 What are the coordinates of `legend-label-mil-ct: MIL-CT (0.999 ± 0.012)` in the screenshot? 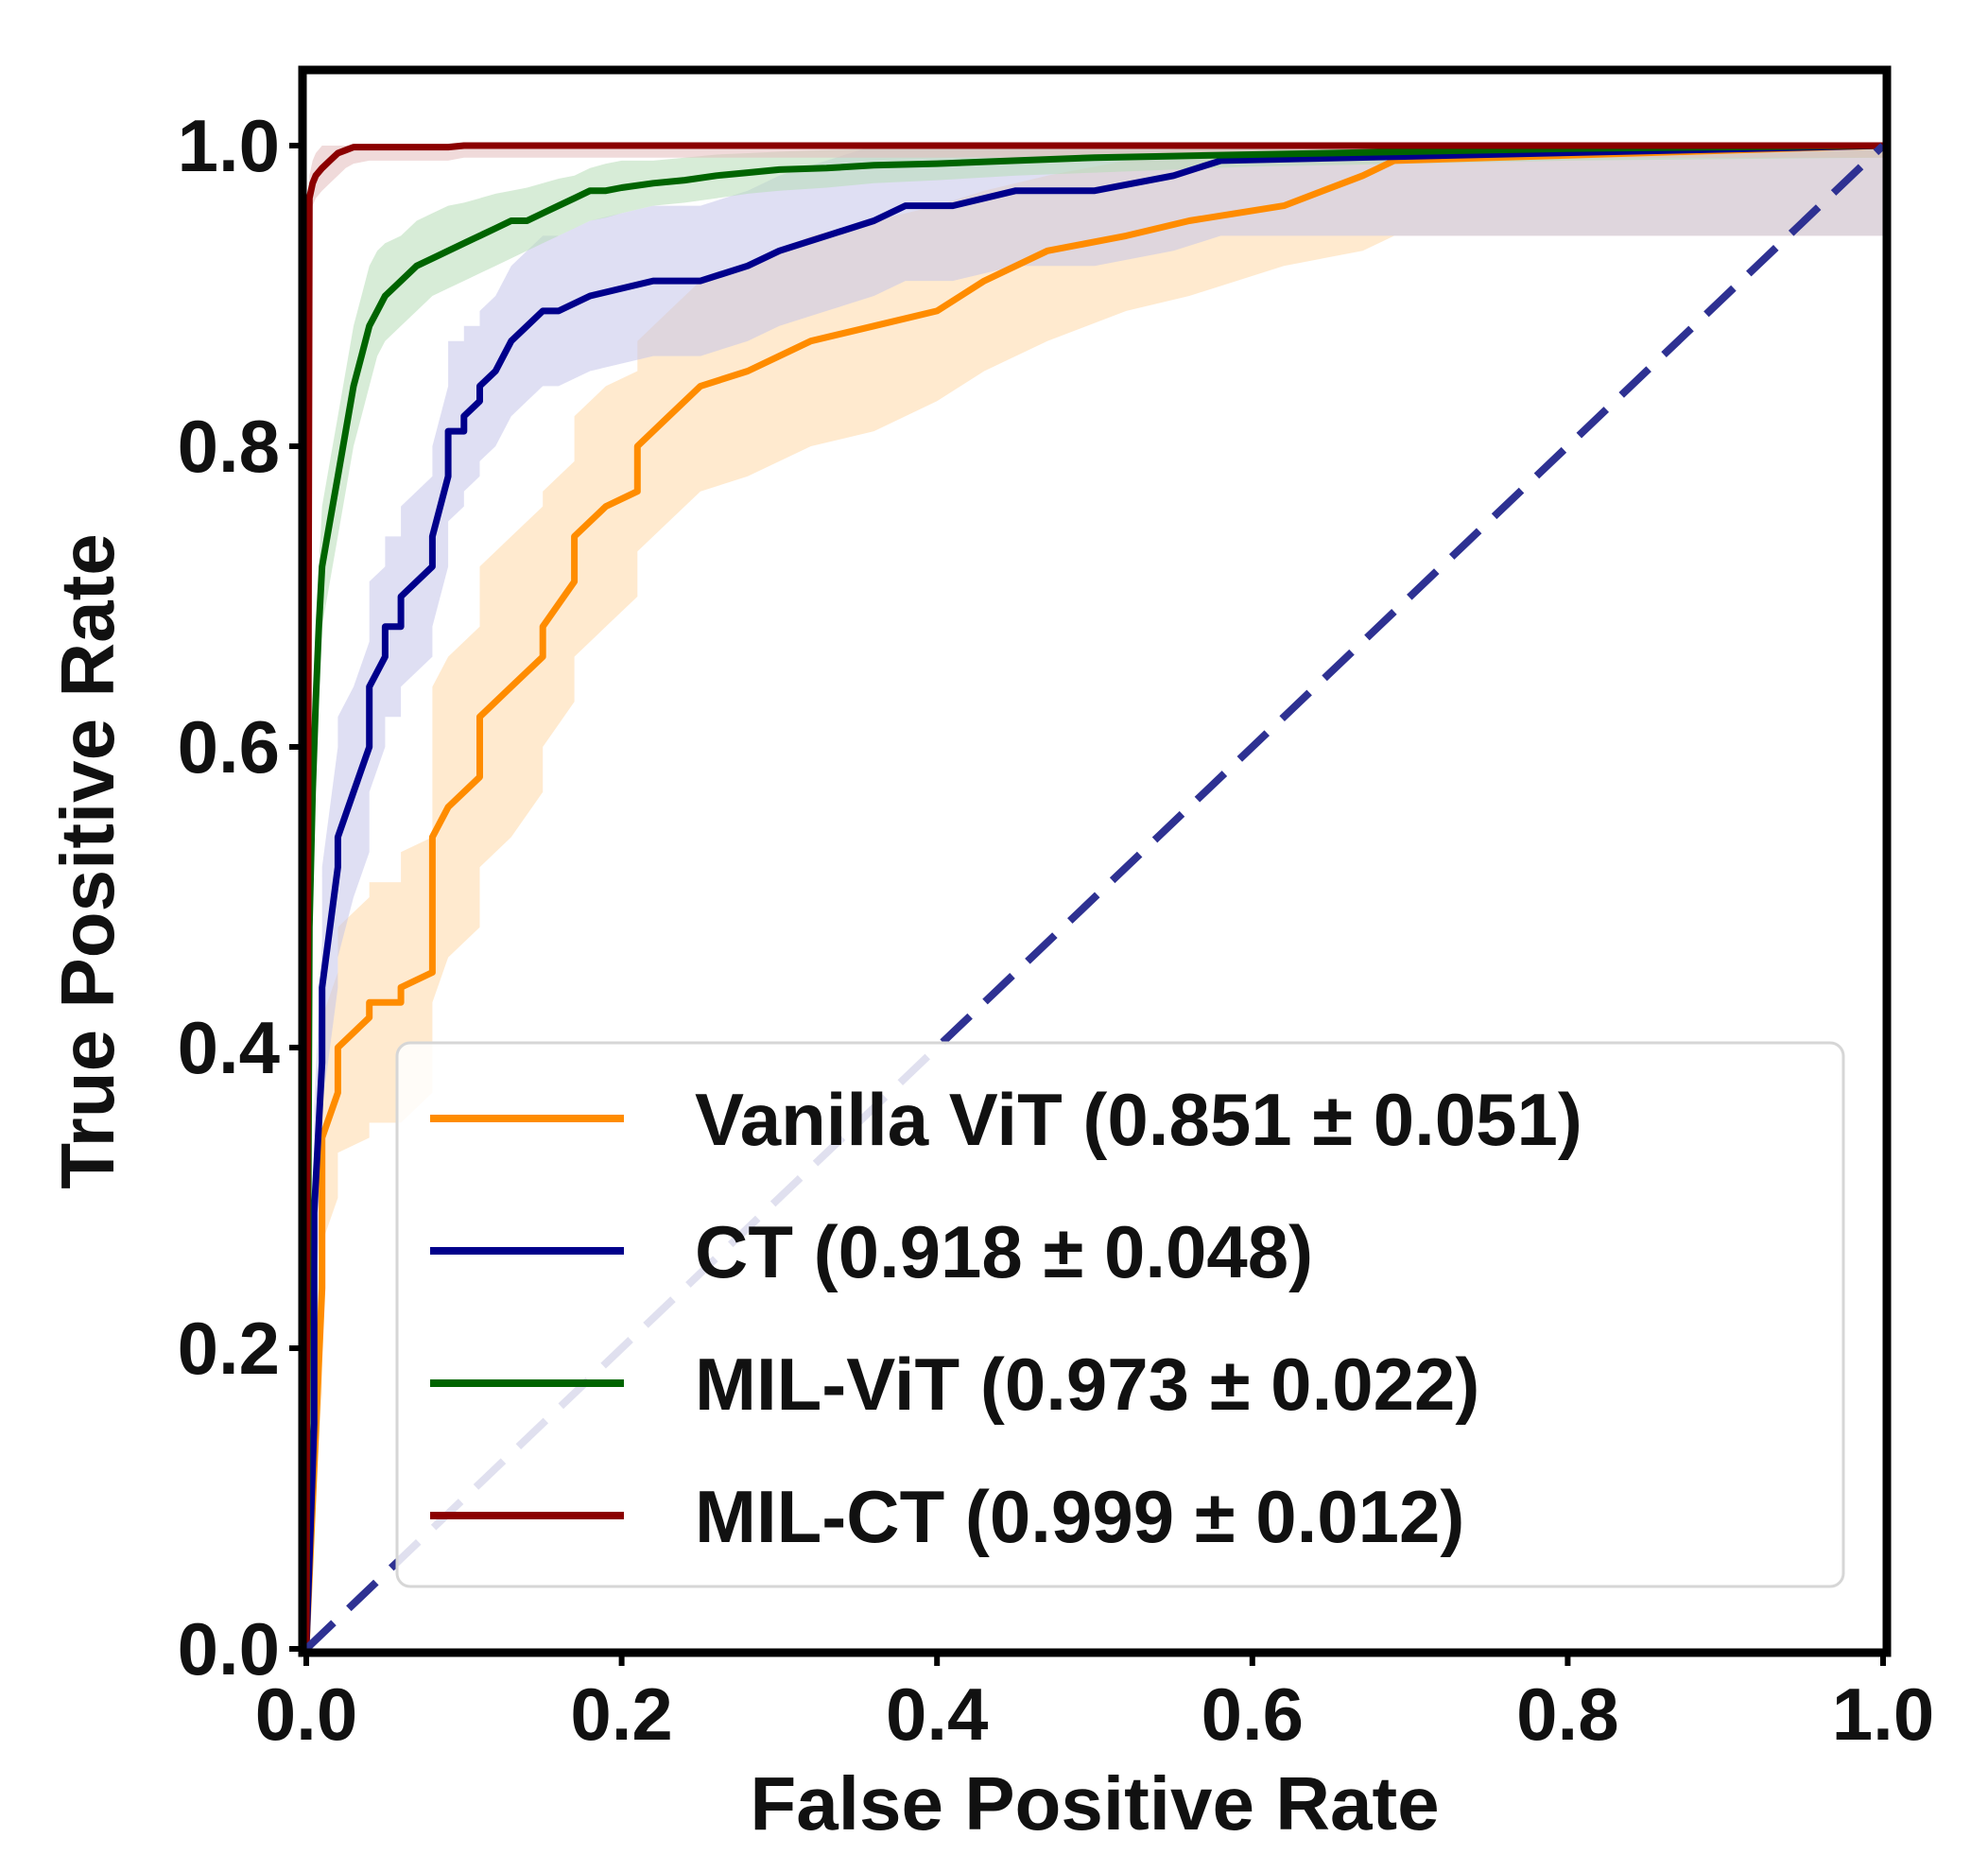 It's located at (1079, 1516).